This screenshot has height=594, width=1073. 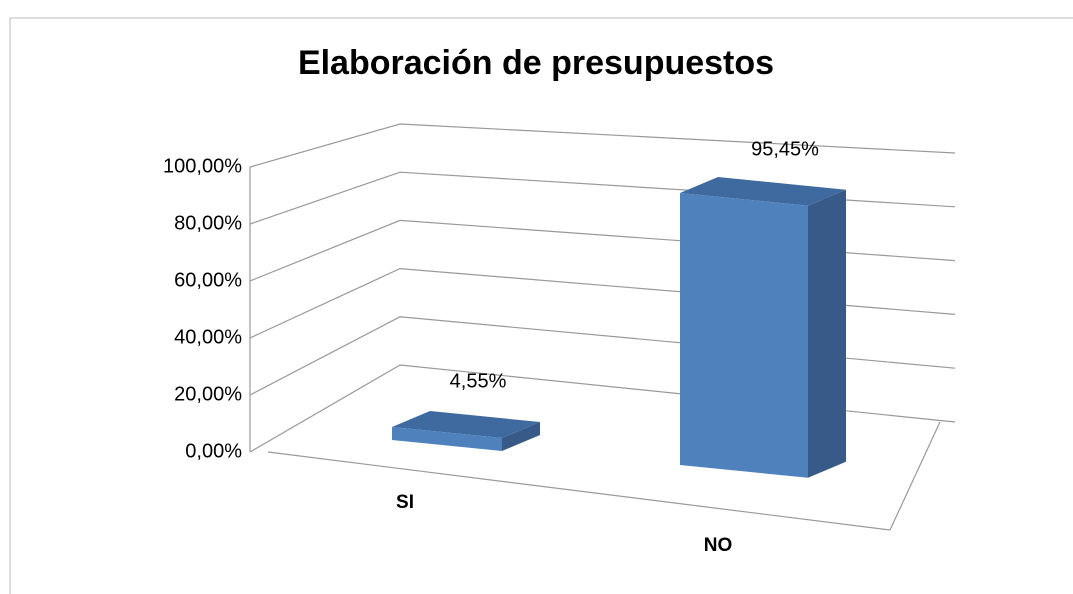 I want to click on chart-title: Elaboración de presupuestos, so click(x=536, y=63).